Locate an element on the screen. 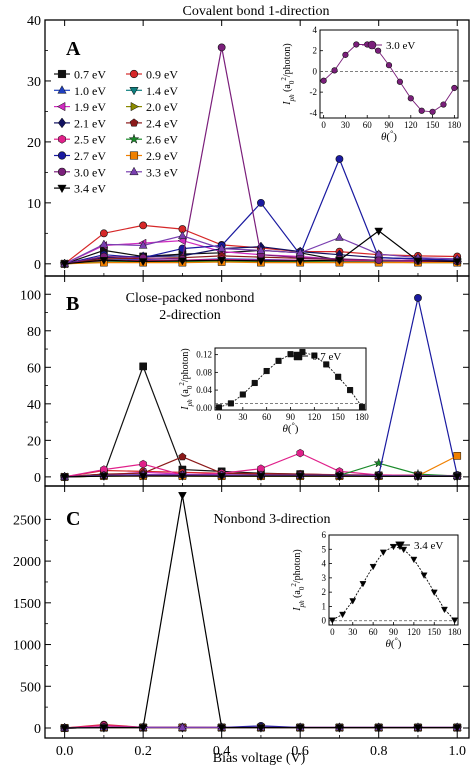 The height and width of the screenshot is (773, 474). legend-label-1-4-ev: 1.4 eV is located at coordinates (162, 91).